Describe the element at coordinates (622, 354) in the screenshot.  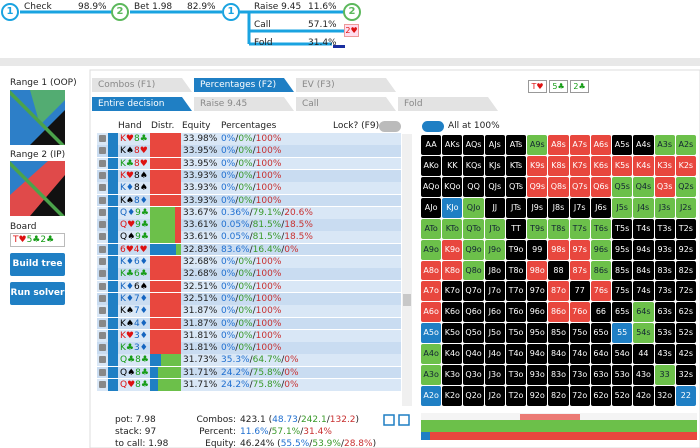
I see `hand-cell: 54o` at that location.